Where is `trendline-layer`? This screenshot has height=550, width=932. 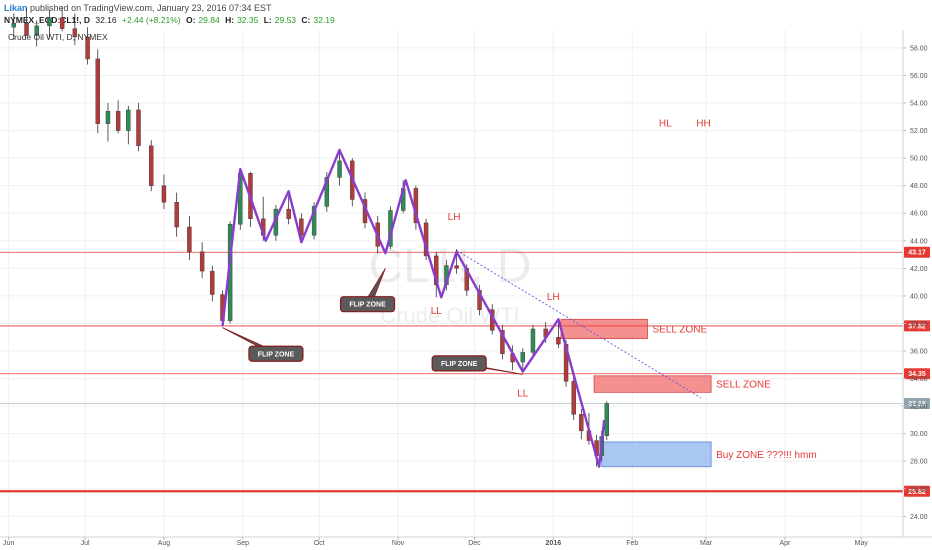 trendline-layer is located at coordinates (579, 324).